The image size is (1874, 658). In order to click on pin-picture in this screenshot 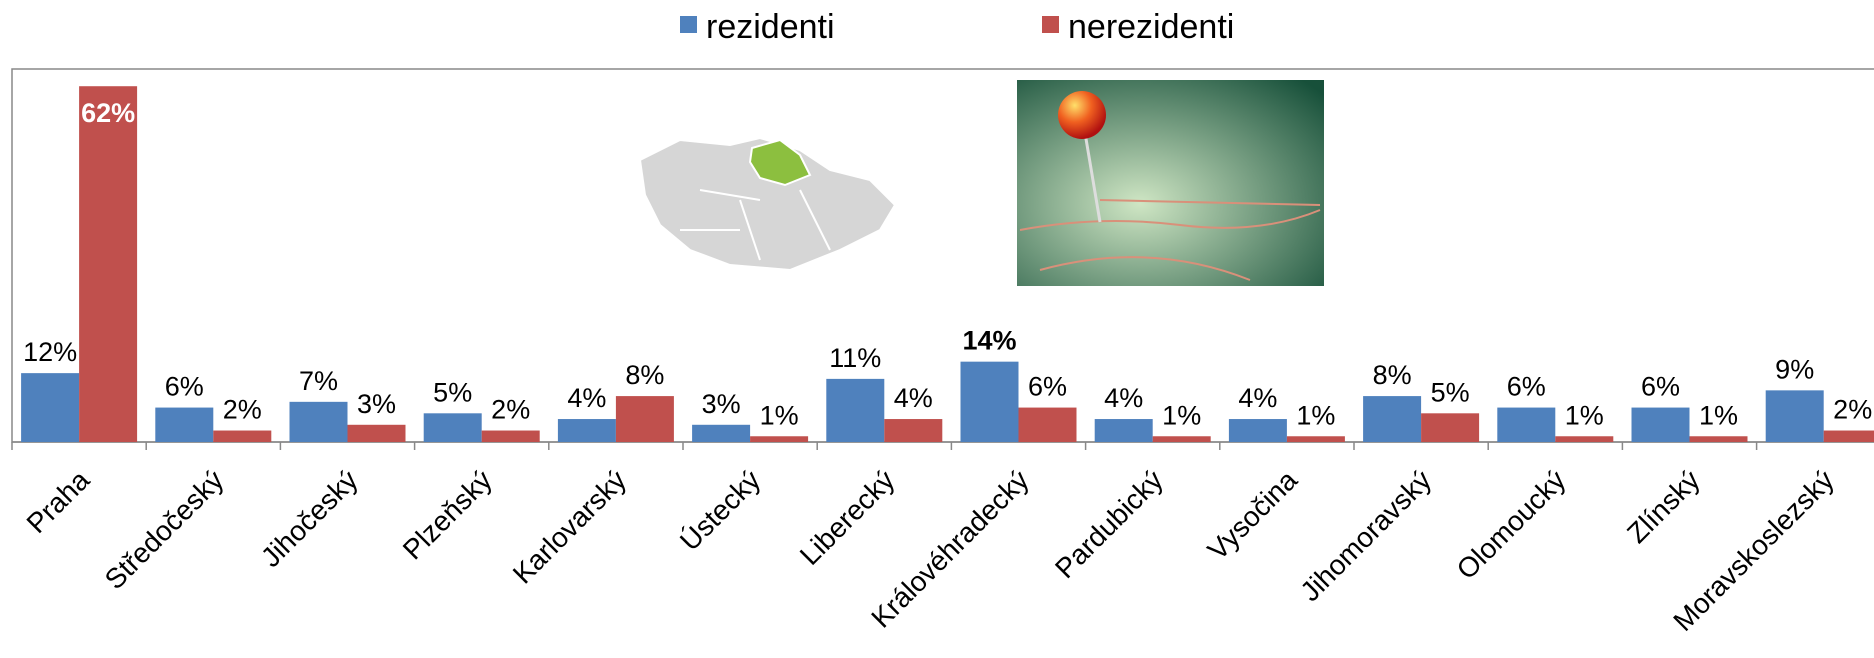, I will do `click(1170, 183)`.